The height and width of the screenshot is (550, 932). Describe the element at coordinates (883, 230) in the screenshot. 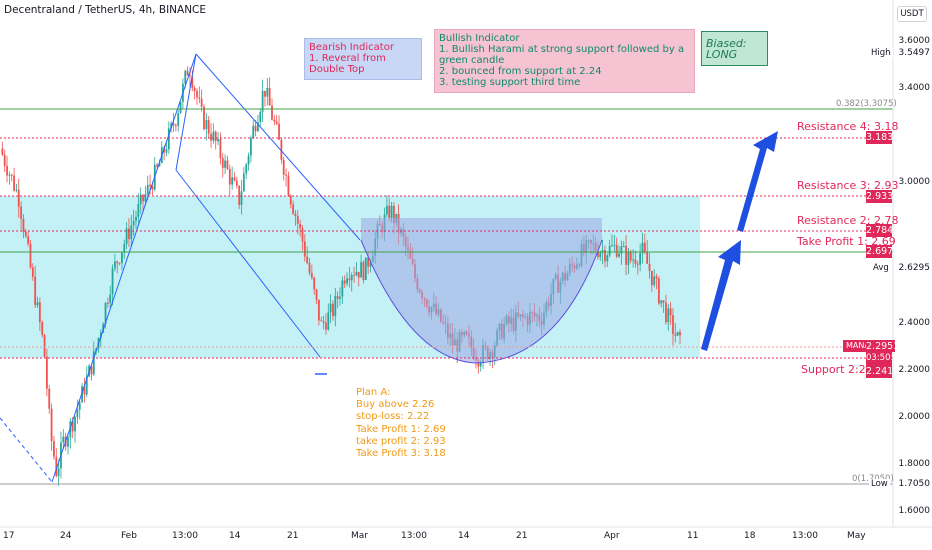

I see `resistance-2-price-tag: 2.7849` at that location.